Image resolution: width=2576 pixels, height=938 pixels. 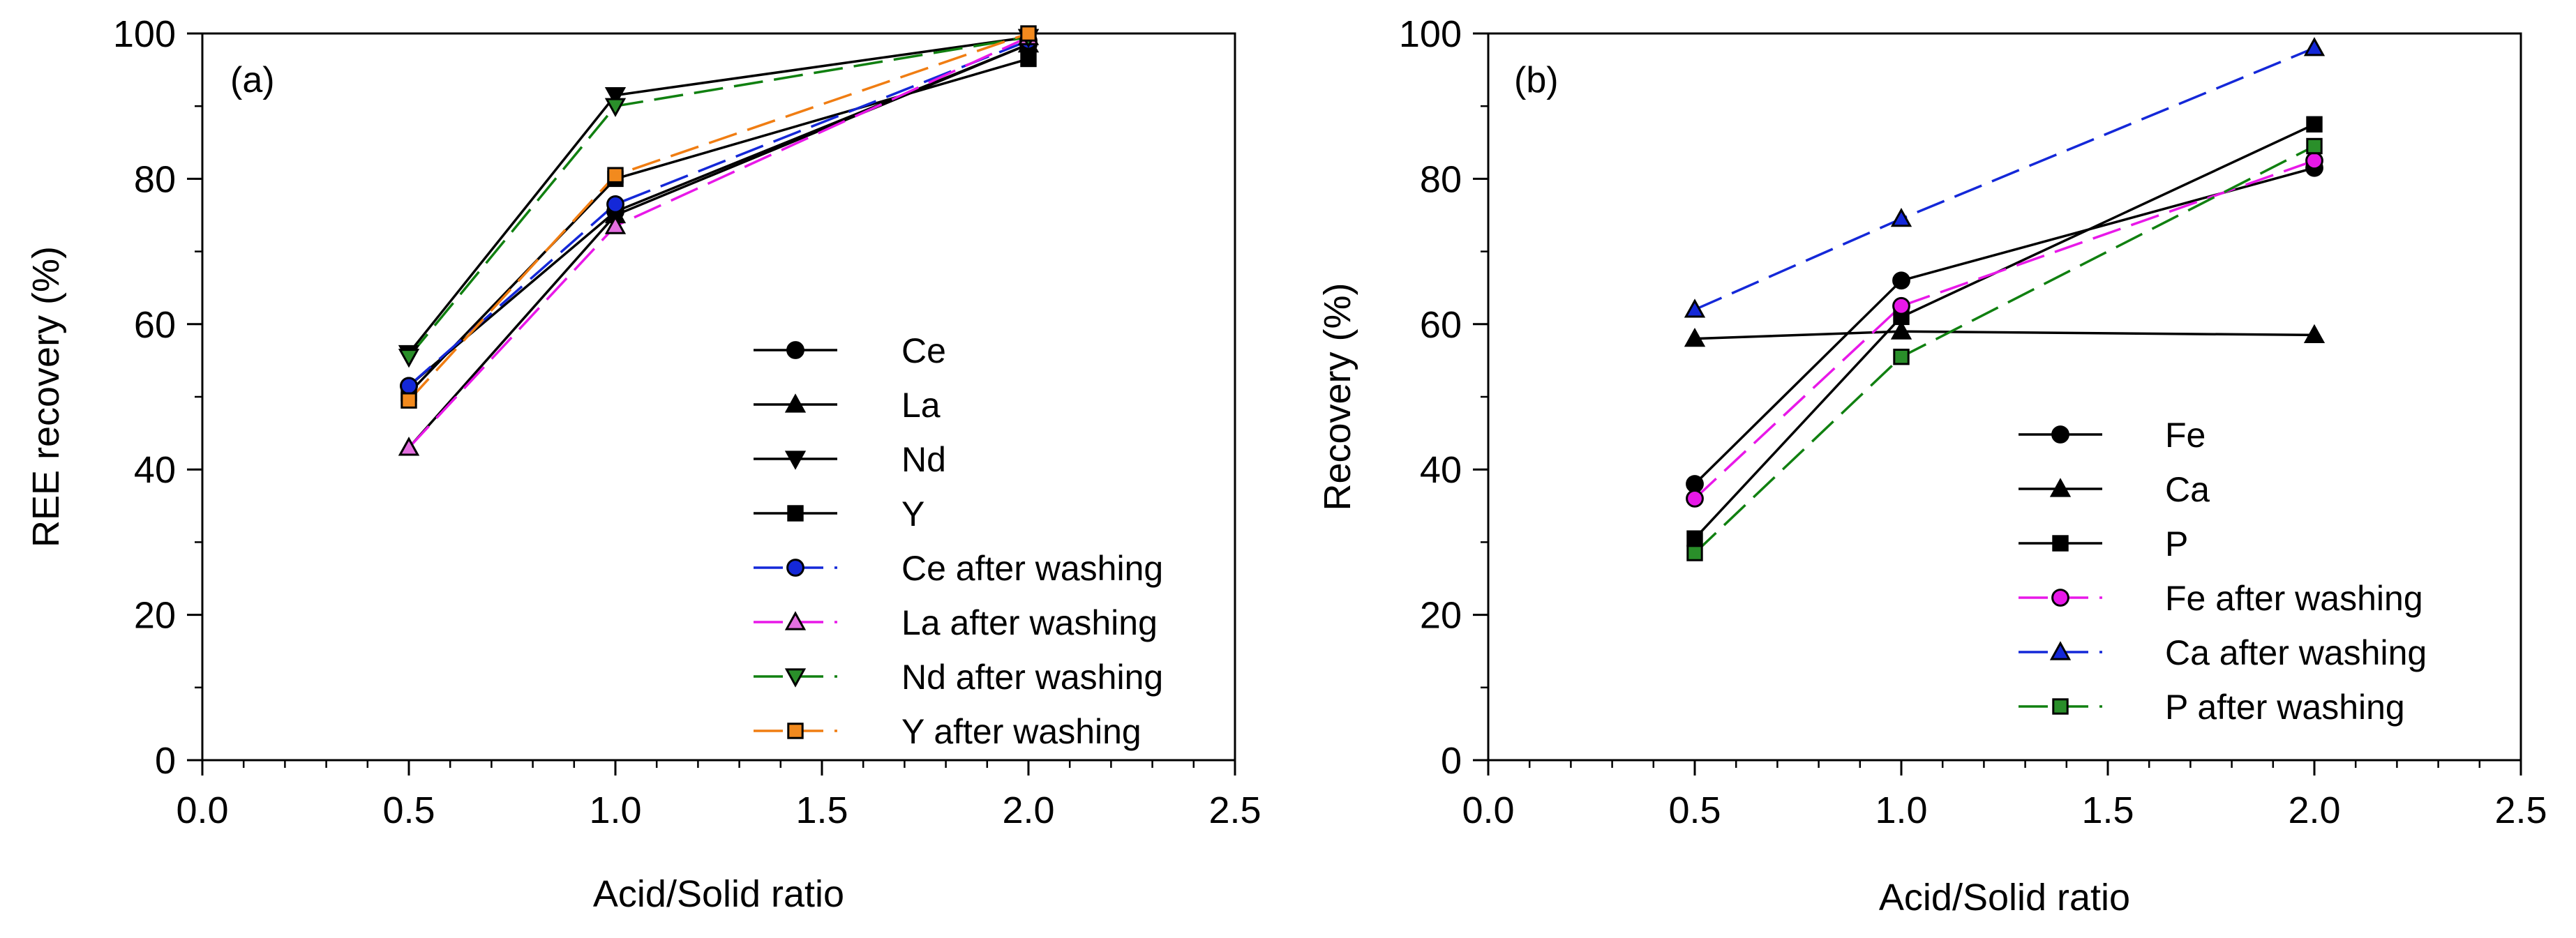 I want to click on x-tick-label-b: 1.0, so click(x=1901, y=810).